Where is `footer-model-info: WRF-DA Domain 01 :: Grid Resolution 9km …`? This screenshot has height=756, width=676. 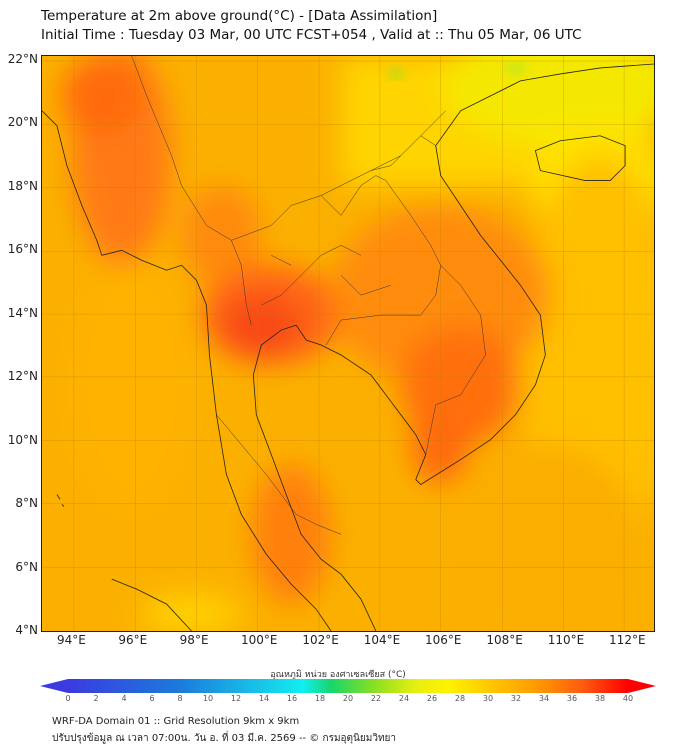
footer-model-info: WRF-DA Domain 01 :: Grid Resolution 9km … is located at coordinates (176, 721).